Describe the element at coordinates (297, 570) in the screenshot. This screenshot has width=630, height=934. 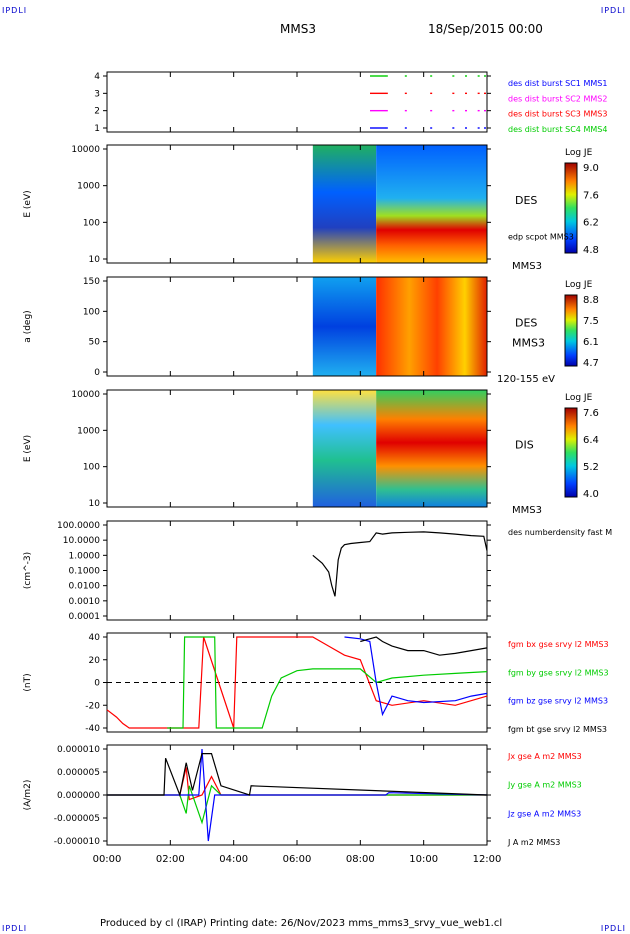
I see `density-frame` at that location.